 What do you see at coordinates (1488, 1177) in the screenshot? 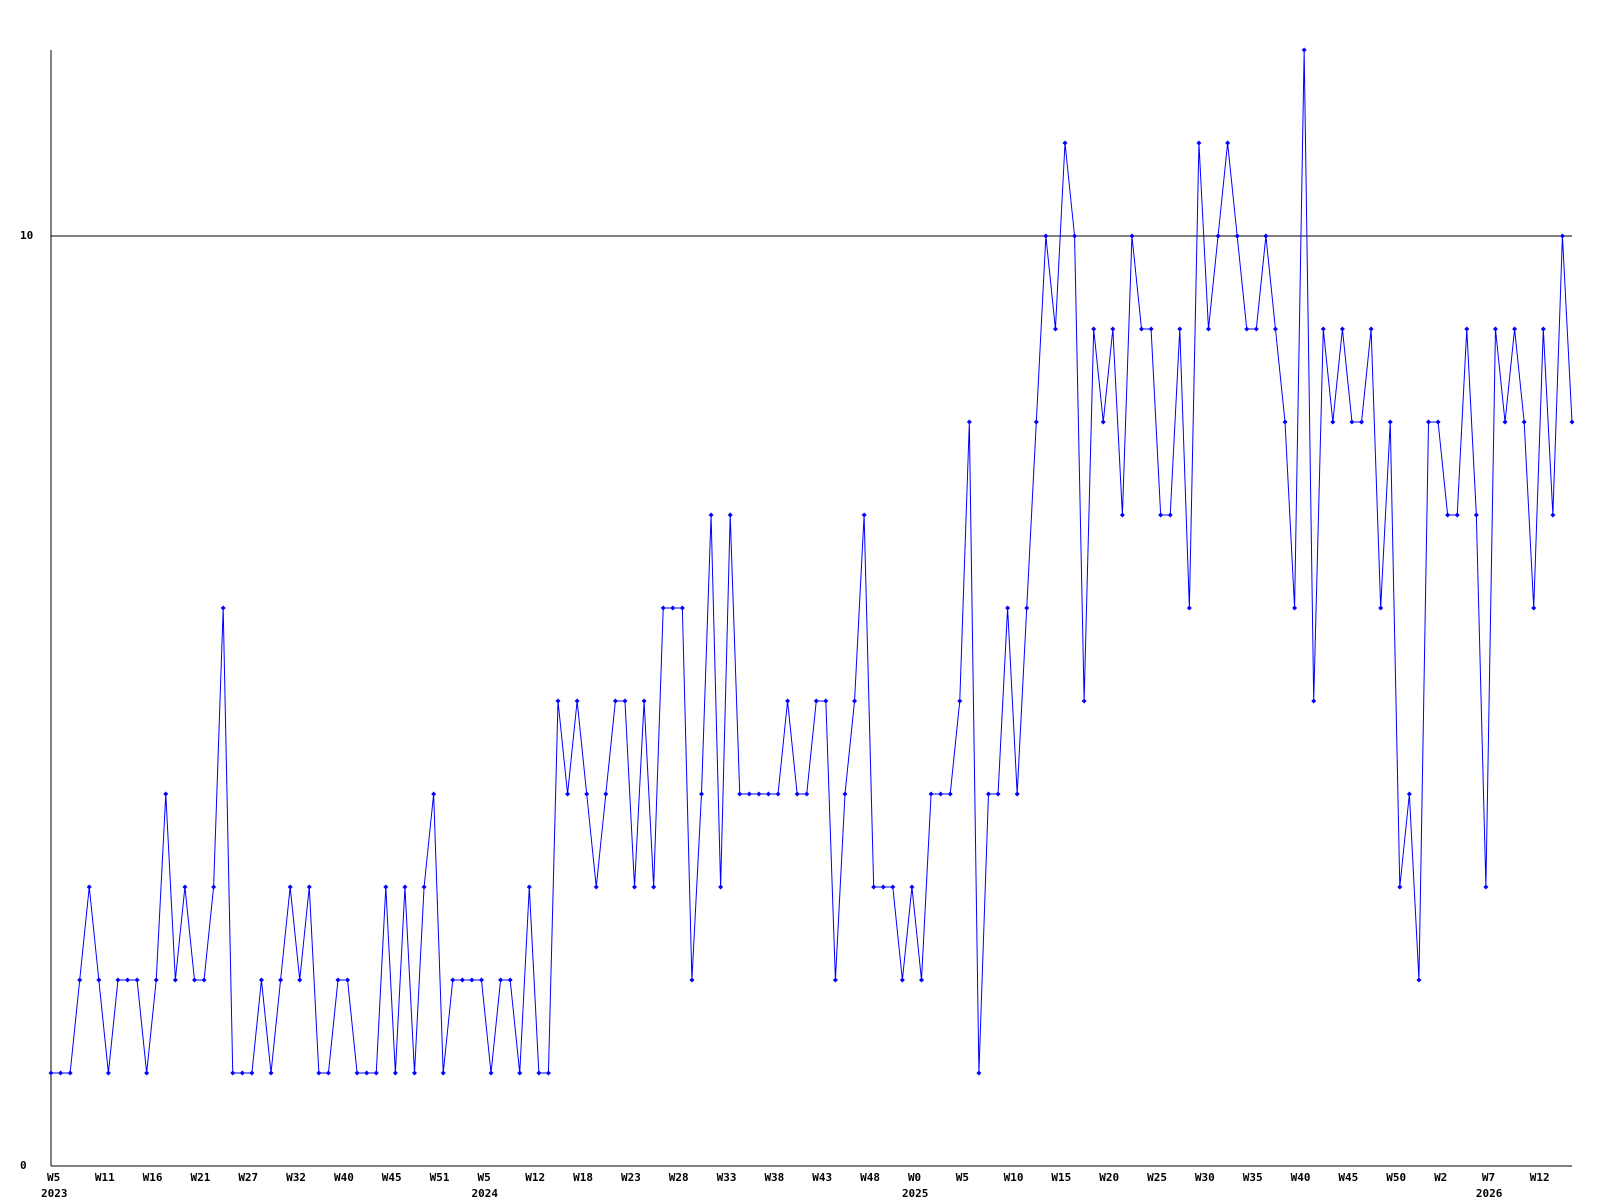
I see `x-tick-label: W7` at bounding box center [1488, 1177].